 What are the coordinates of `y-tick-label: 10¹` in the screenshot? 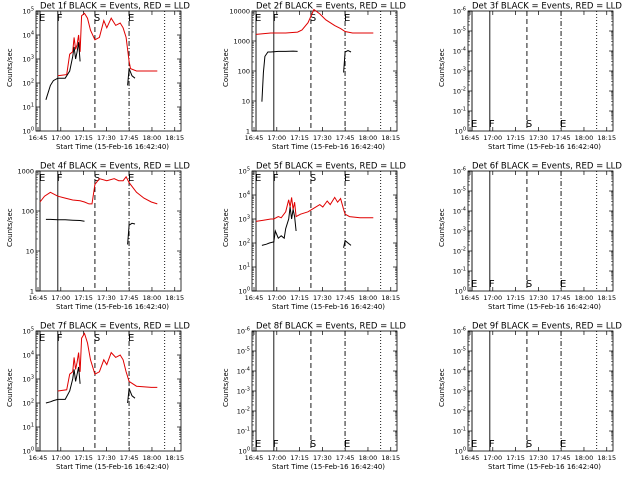 It's located at (28, 107).